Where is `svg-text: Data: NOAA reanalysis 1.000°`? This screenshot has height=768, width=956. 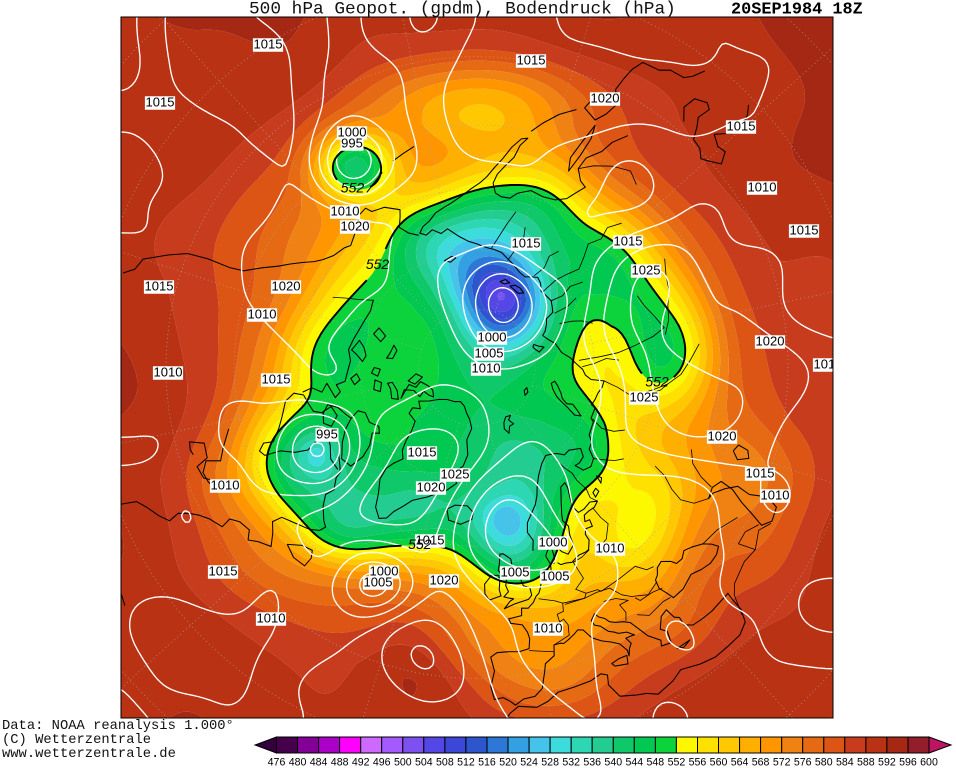 svg-text: Data: NOAA reanalysis 1.000° is located at coordinates (118, 726).